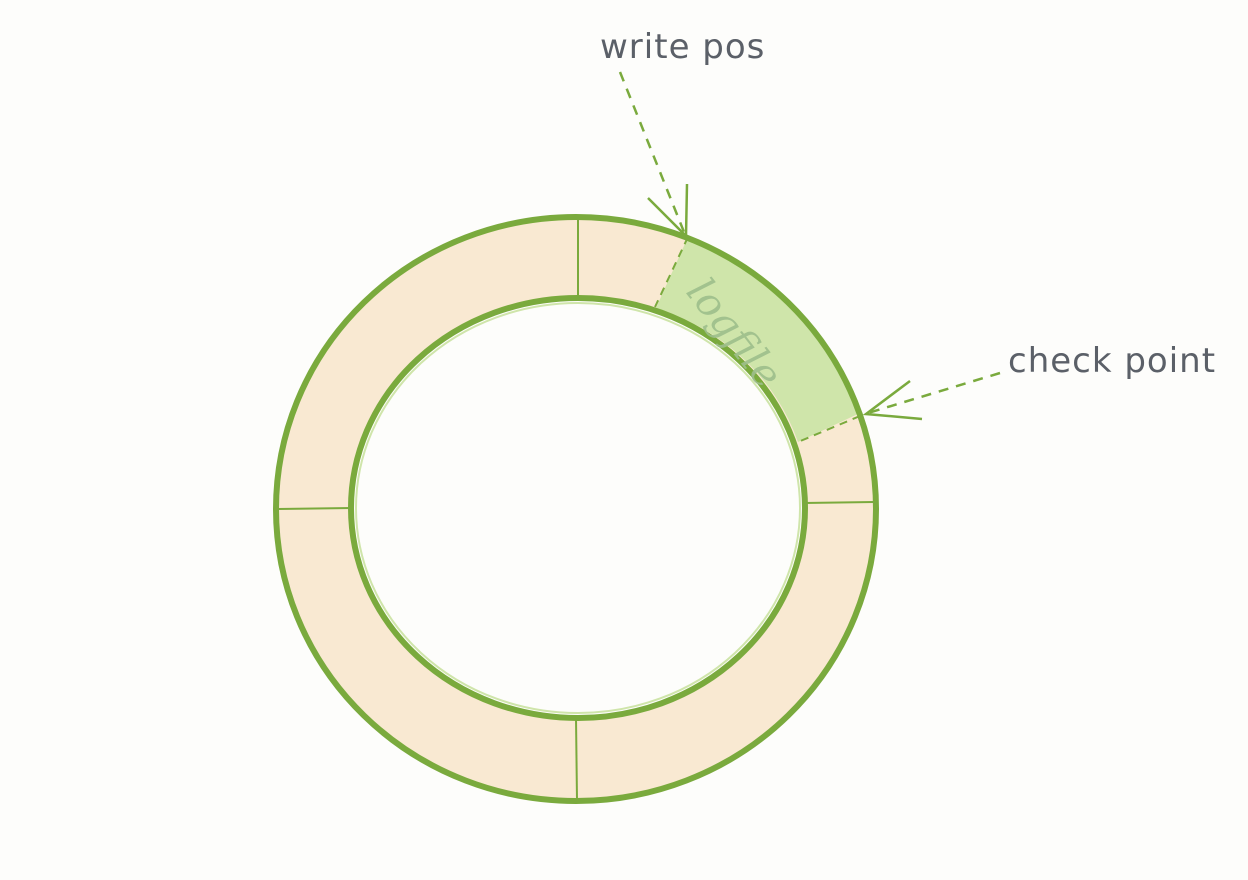  What do you see at coordinates (1112, 361) in the screenshot?
I see `check-point-label: check point` at bounding box center [1112, 361].